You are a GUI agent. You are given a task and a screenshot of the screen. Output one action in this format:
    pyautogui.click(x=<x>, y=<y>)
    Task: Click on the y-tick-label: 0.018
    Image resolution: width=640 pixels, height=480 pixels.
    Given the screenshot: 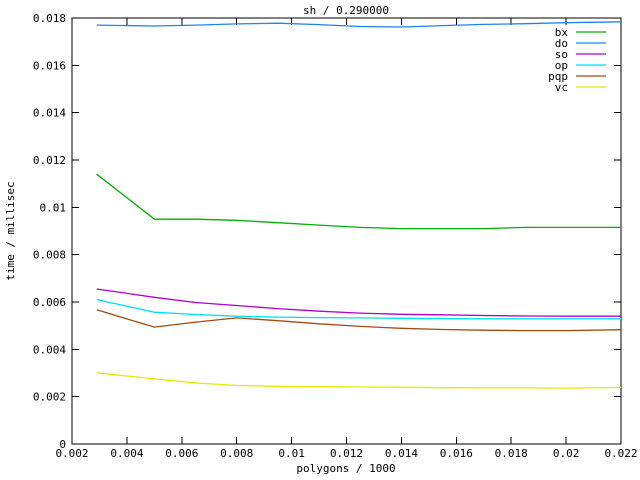 What is the action you would take?
    pyautogui.click(x=49, y=18)
    